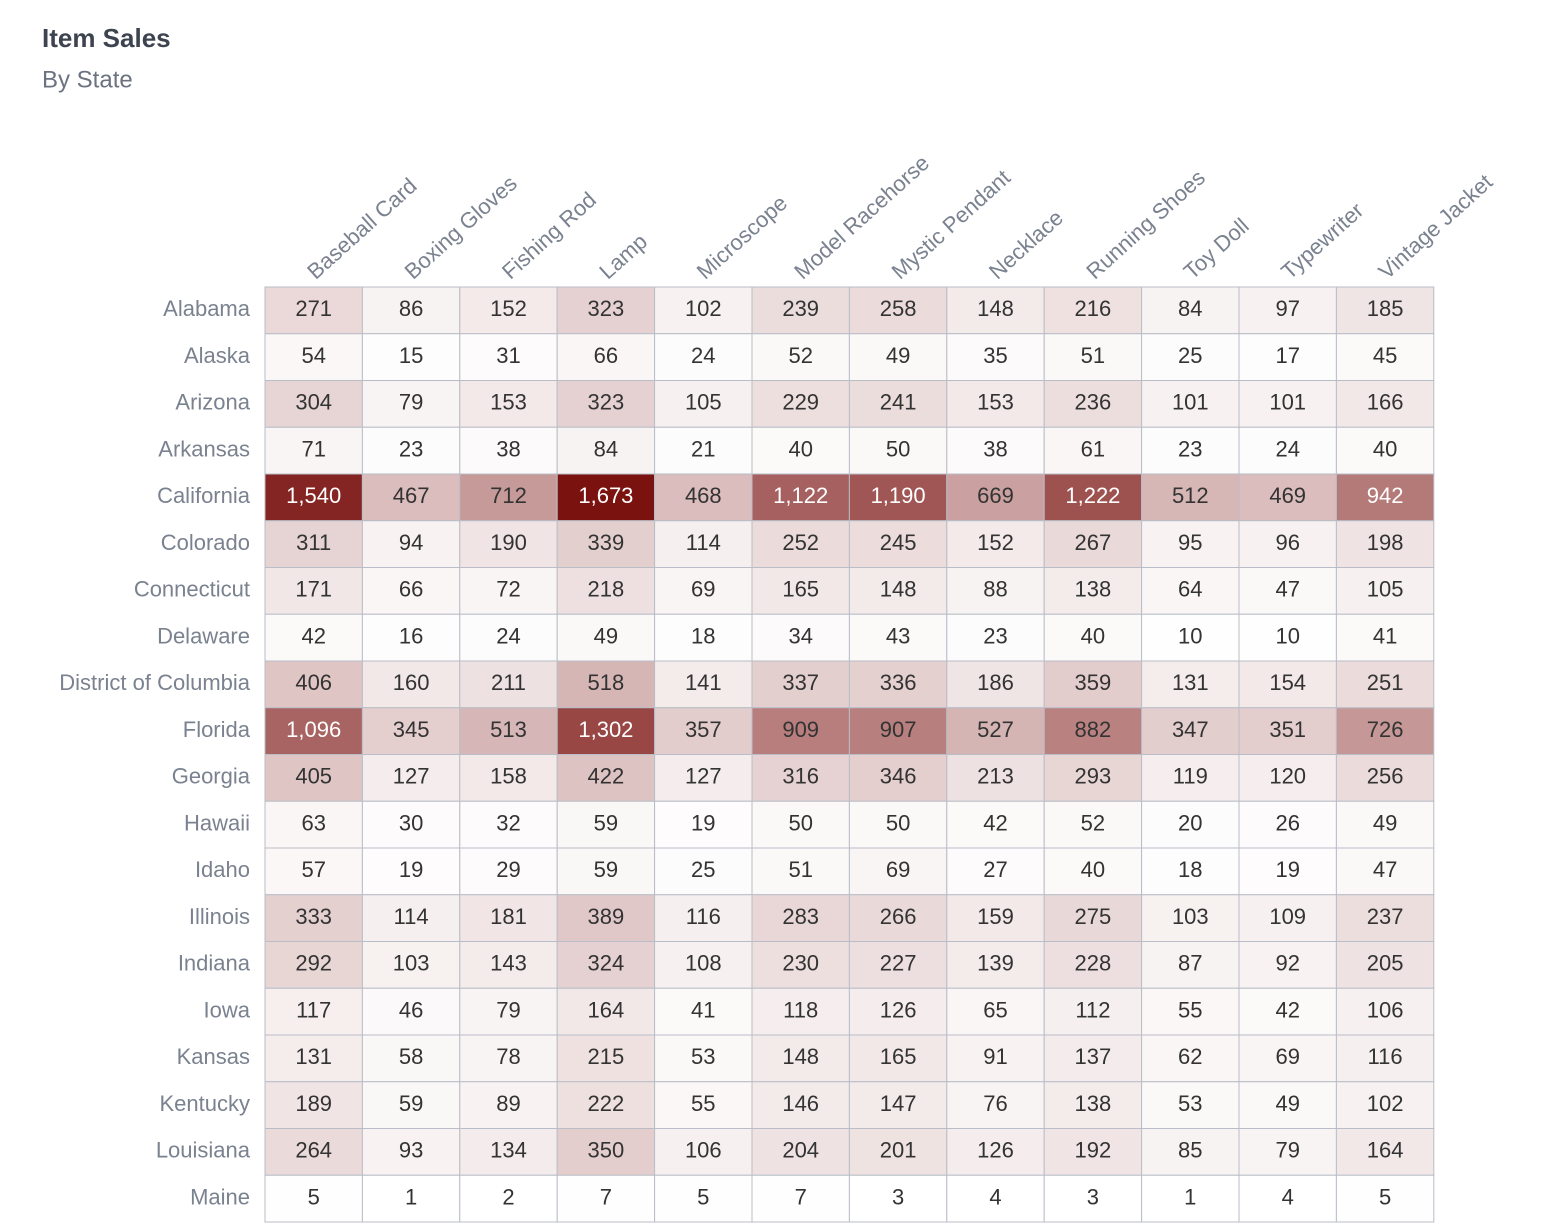 Image resolution: width=1550 pixels, height=1232 pixels. Describe the element at coordinates (1190, 355) in the screenshot. I see `cell-value: 25` at that location.